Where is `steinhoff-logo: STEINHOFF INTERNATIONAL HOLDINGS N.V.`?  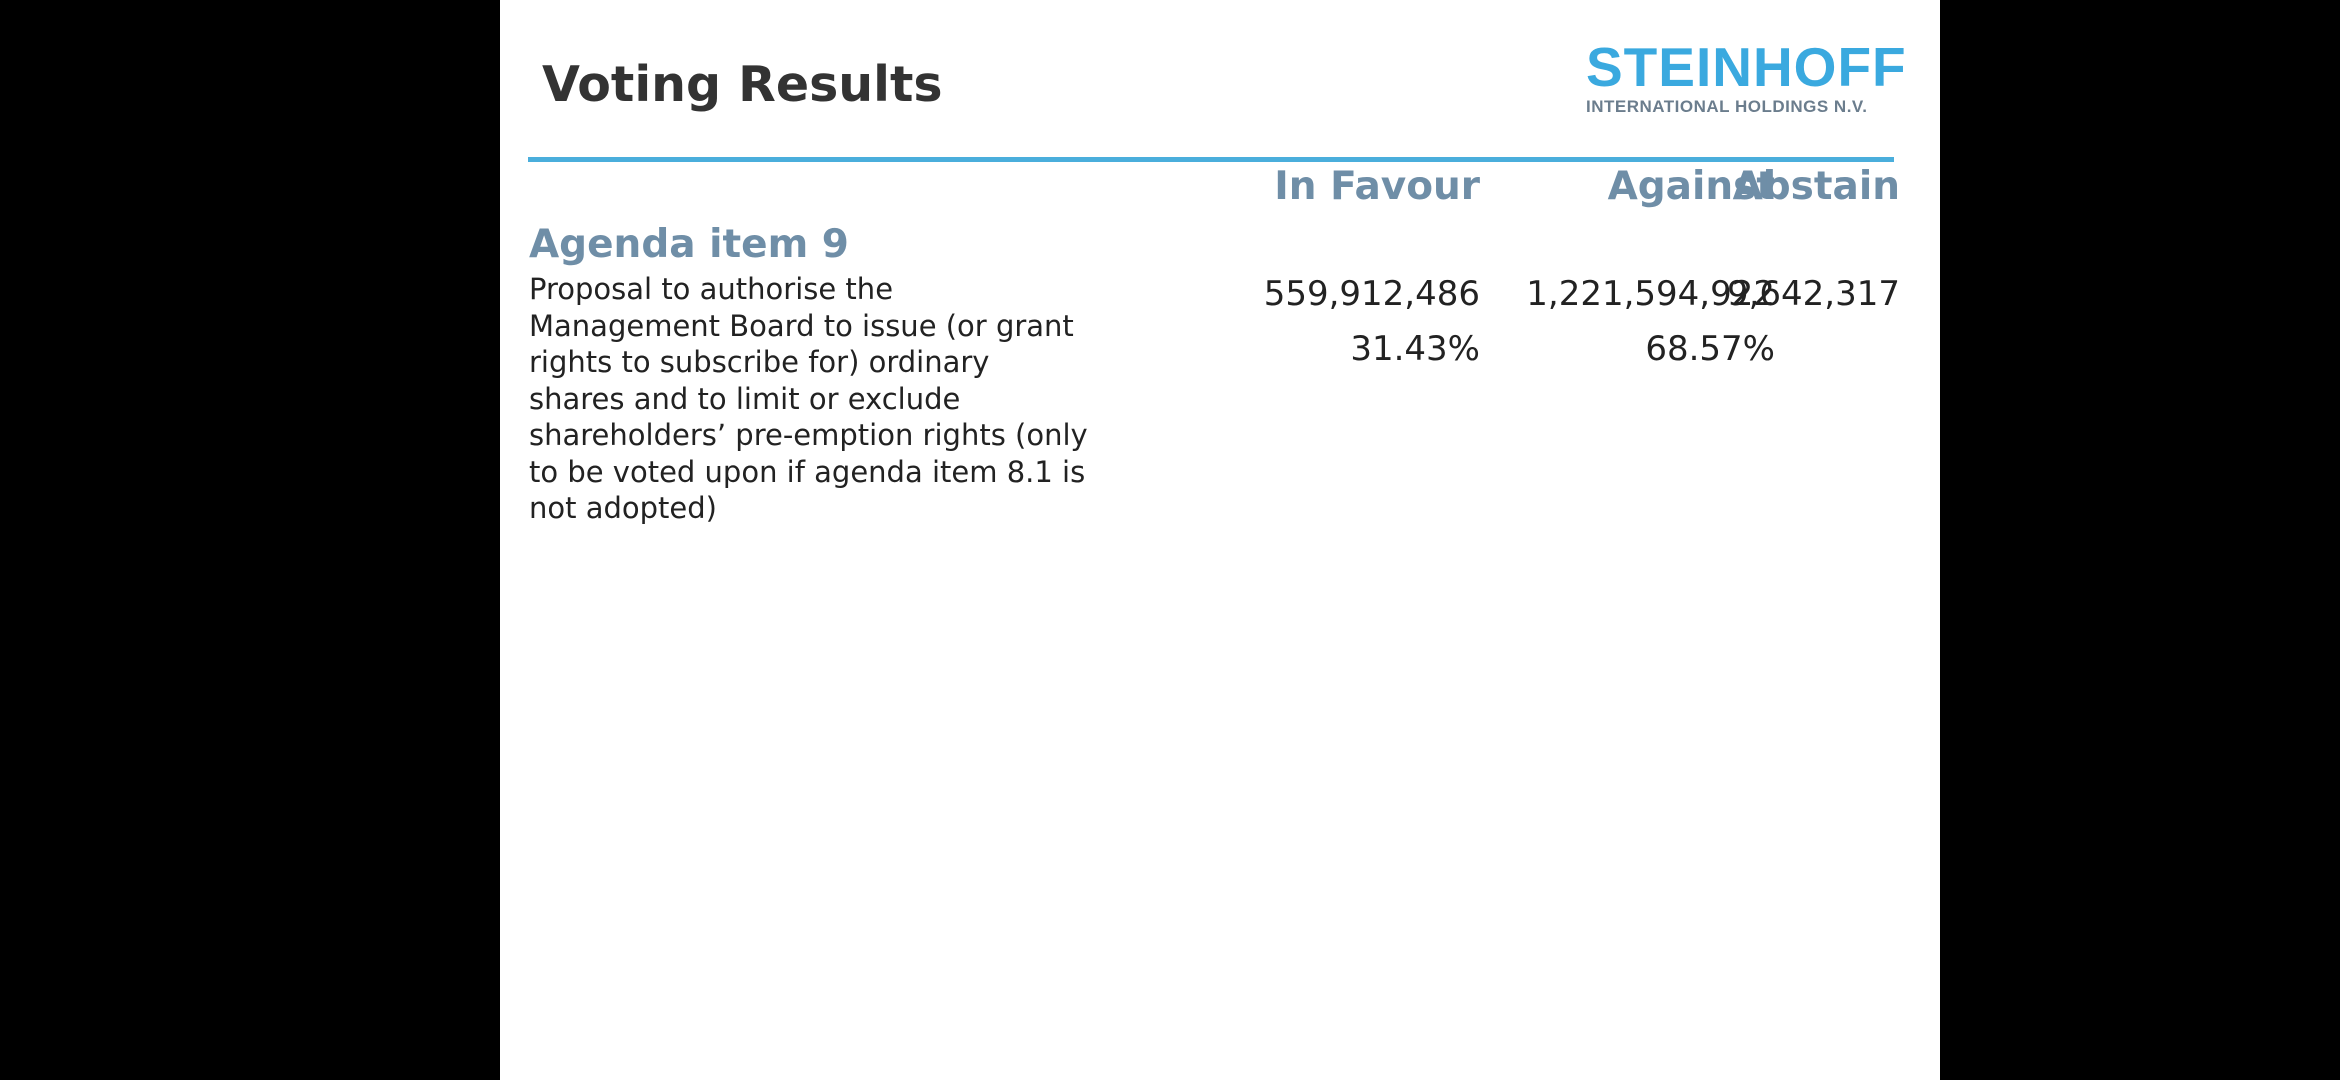
steinhoff-logo: STEINHOFF INTERNATIONAL HOLDINGS N.V. is located at coordinates (1746, 77).